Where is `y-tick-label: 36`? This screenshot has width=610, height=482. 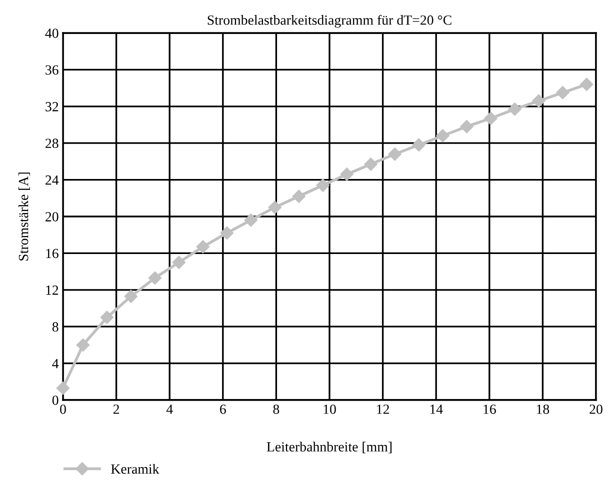 y-tick-label: 36 is located at coordinates (52, 70).